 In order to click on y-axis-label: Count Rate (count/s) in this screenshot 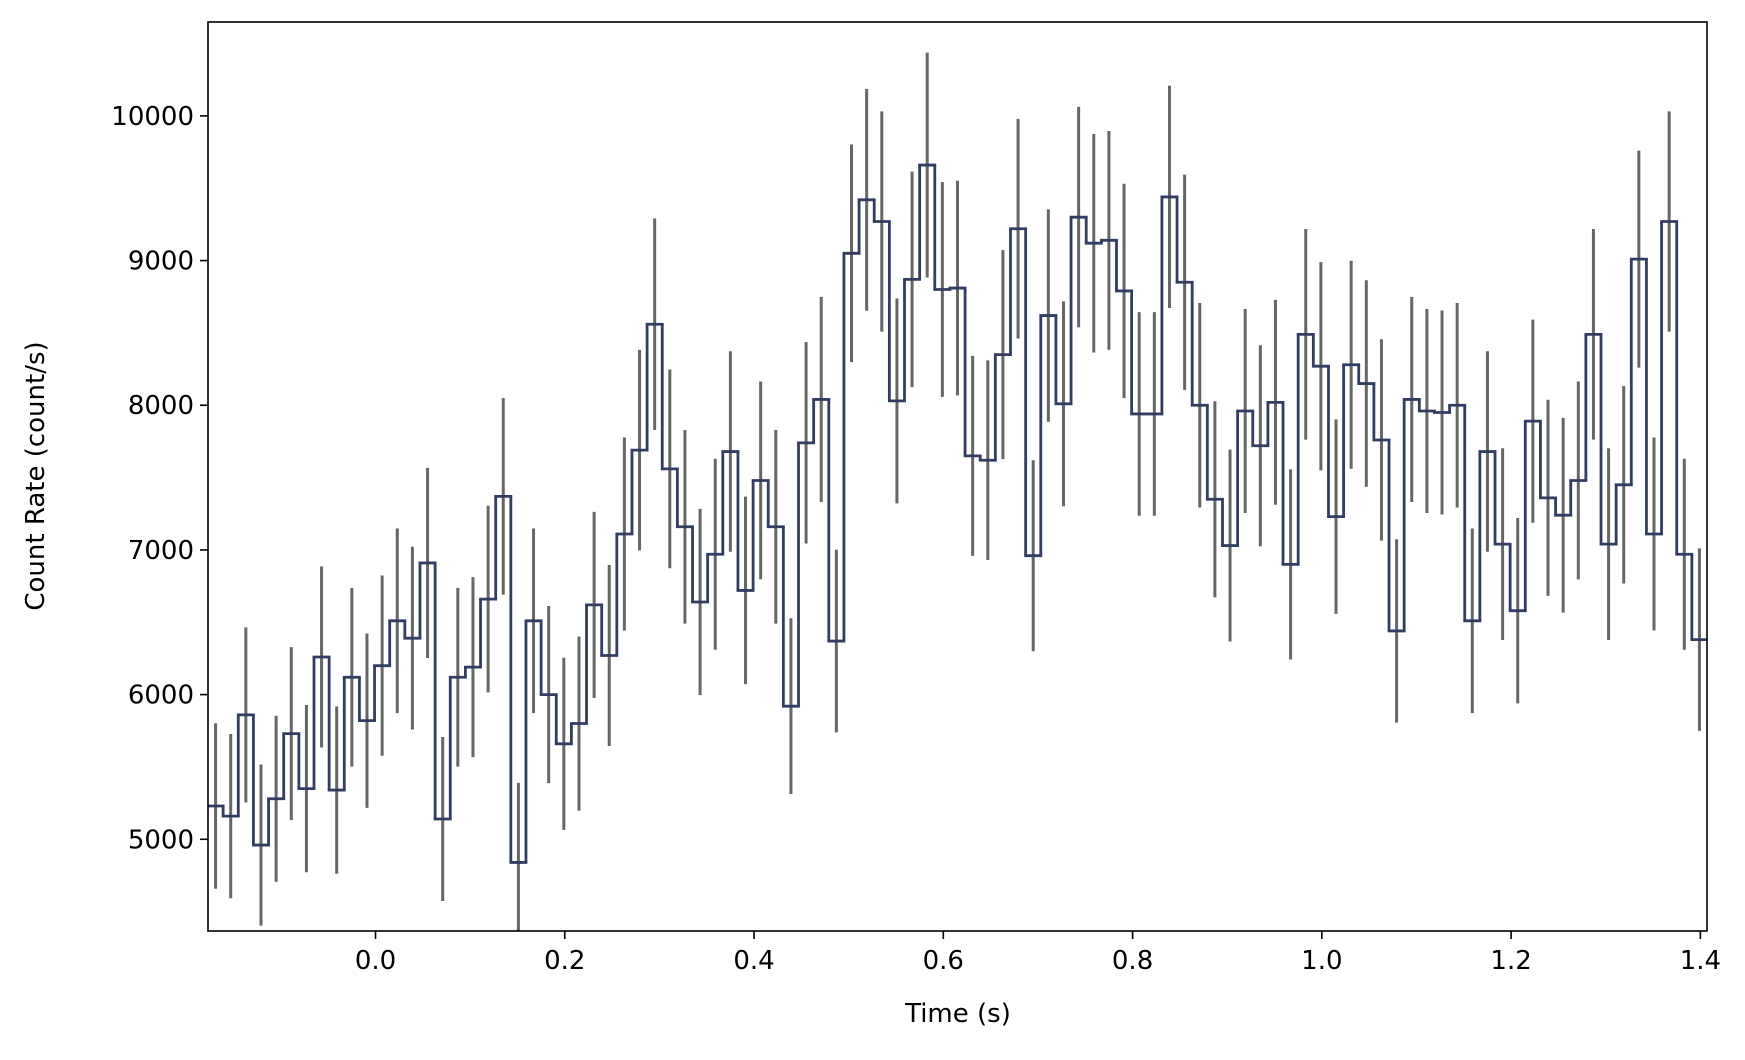, I will do `click(36, 475)`.